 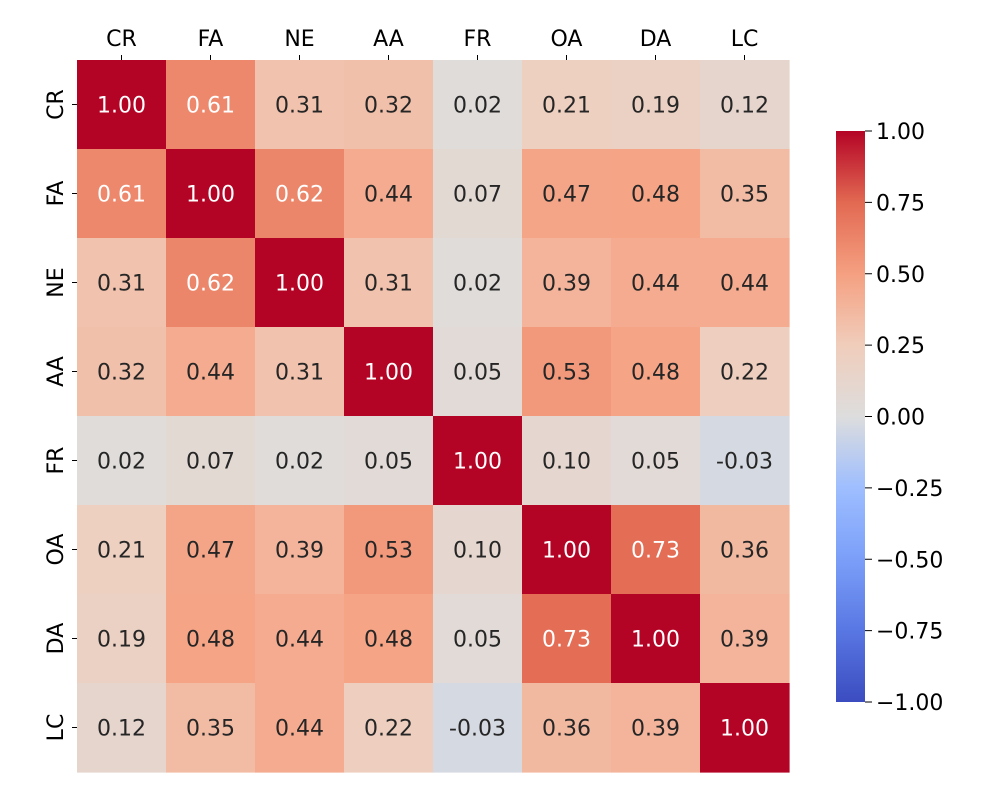 I want to click on x-tick-label-lc: LC, so click(x=745, y=39).